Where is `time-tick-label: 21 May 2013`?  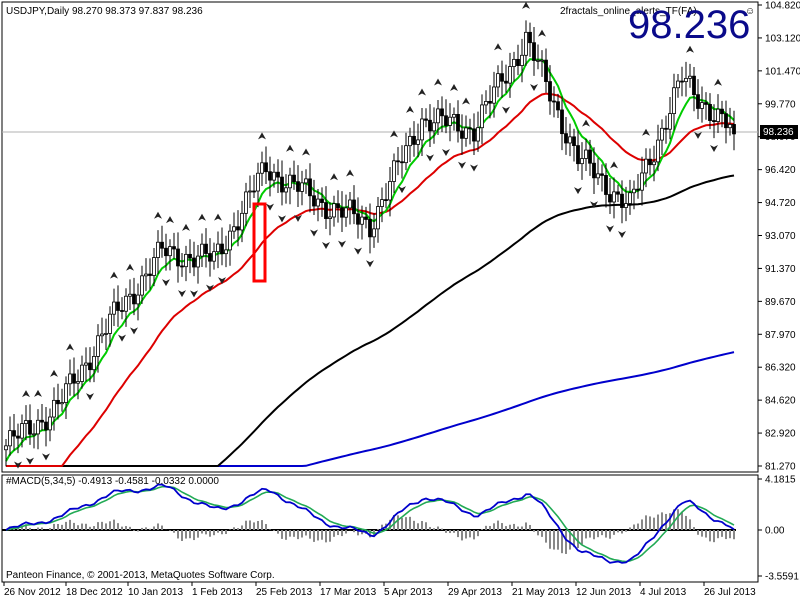
time-tick-label: 21 May 2013 is located at coordinates (541, 592).